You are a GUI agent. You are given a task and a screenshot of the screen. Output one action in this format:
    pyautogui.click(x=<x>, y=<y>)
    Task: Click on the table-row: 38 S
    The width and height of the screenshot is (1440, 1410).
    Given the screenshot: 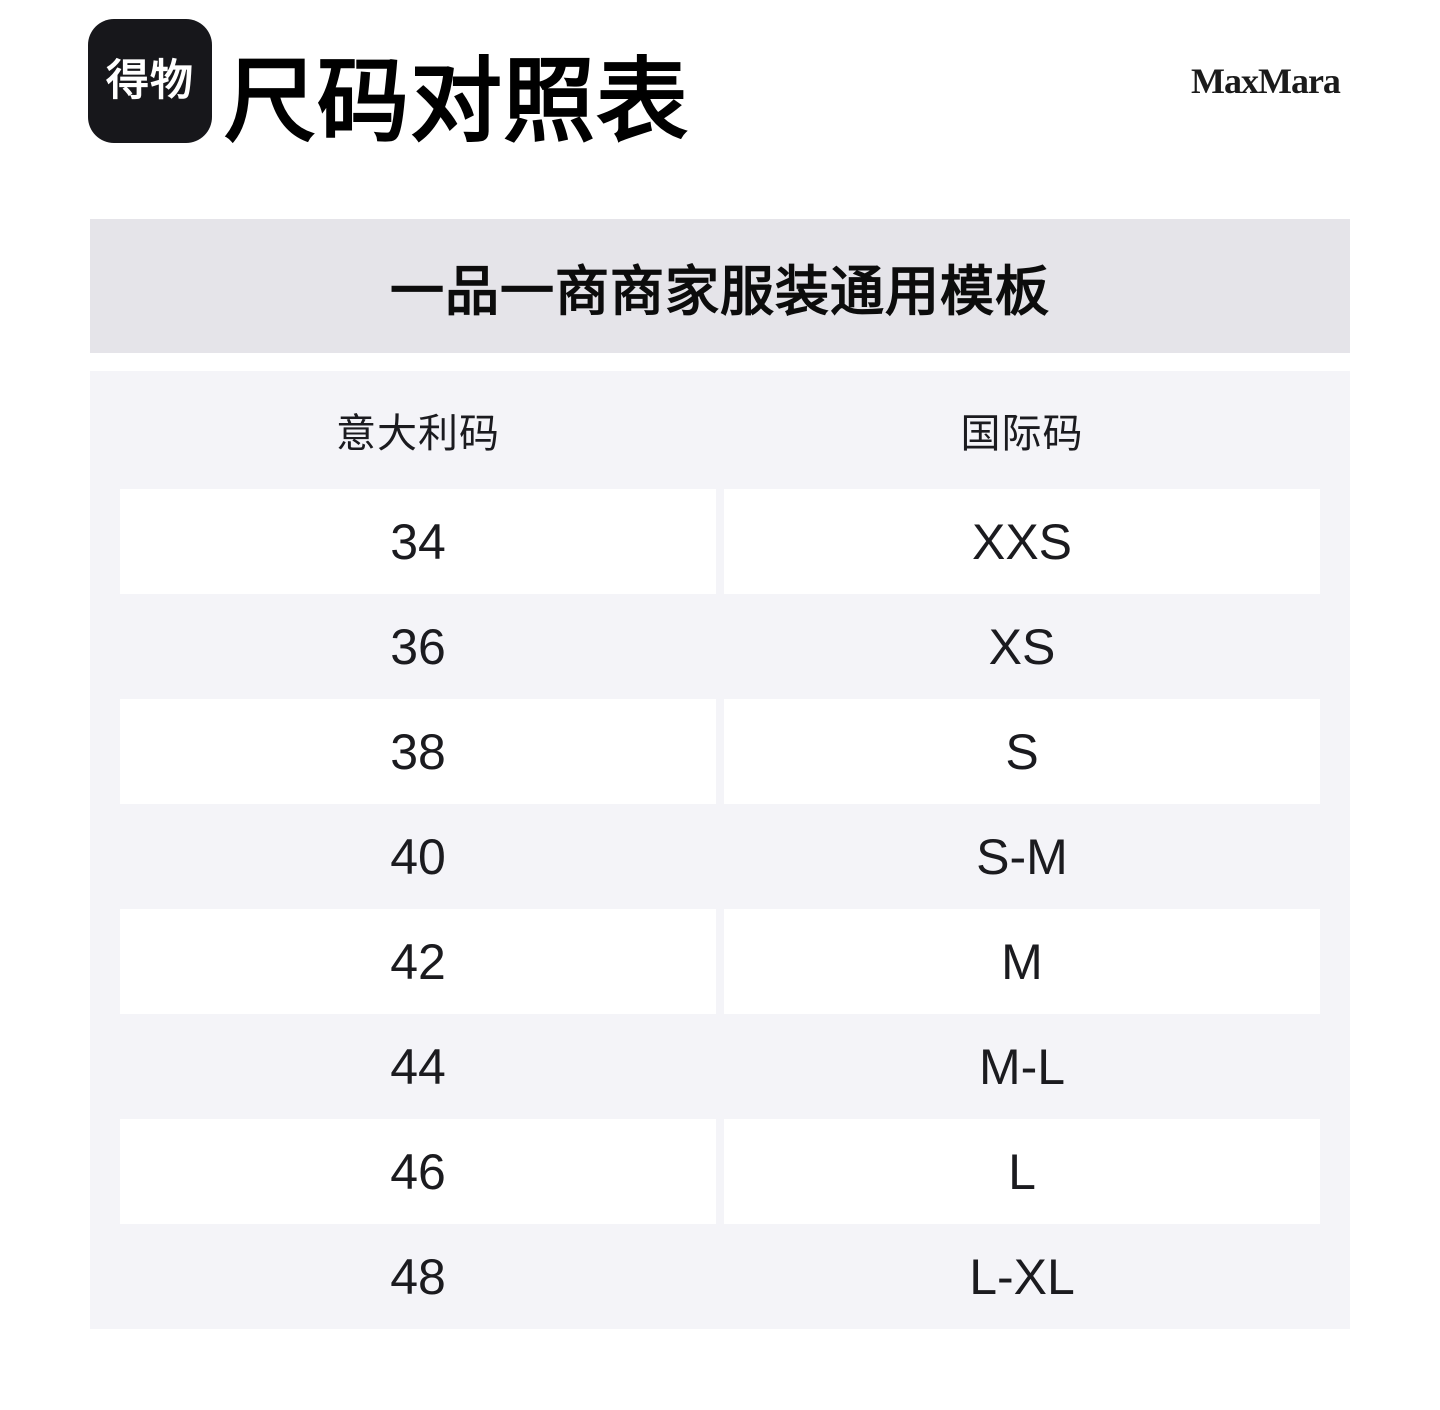 What is the action you would take?
    pyautogui.click(x=720, y=751)
    